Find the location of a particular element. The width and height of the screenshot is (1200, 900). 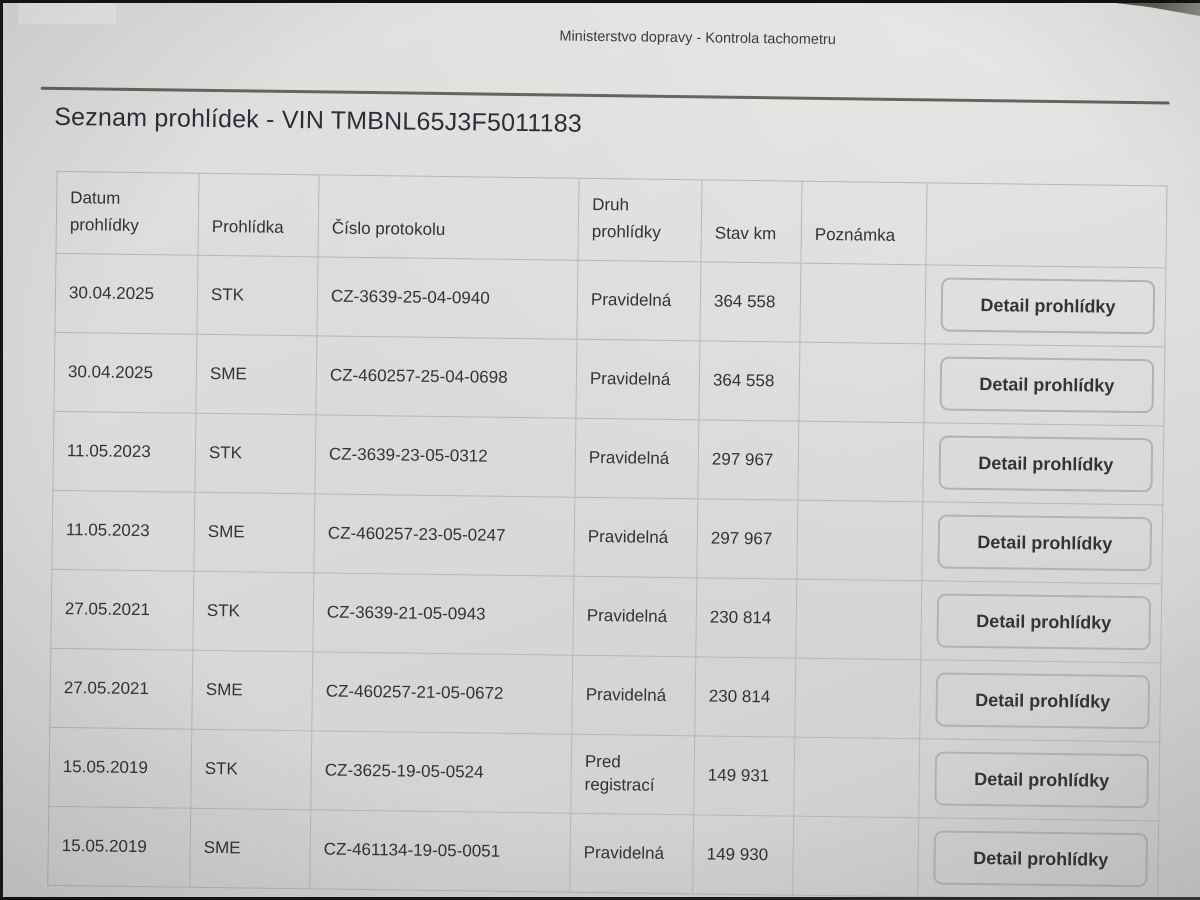

column-header-datum: Datum prohlídky is located at coordinates (128, 213).